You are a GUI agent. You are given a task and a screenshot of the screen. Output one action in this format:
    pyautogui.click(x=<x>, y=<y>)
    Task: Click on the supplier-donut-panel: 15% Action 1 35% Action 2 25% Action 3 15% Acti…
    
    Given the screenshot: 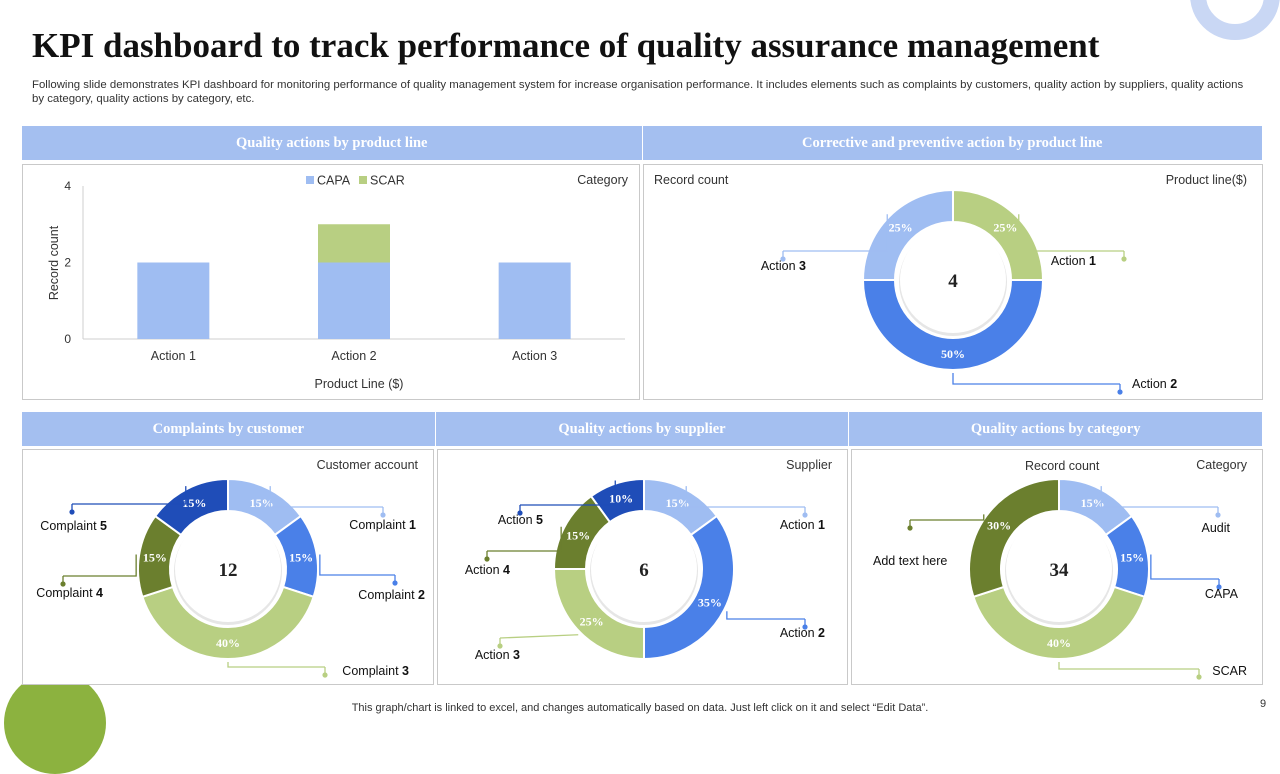 What is the action you would take?
    pyautogui.click(x=642, y=567)
    